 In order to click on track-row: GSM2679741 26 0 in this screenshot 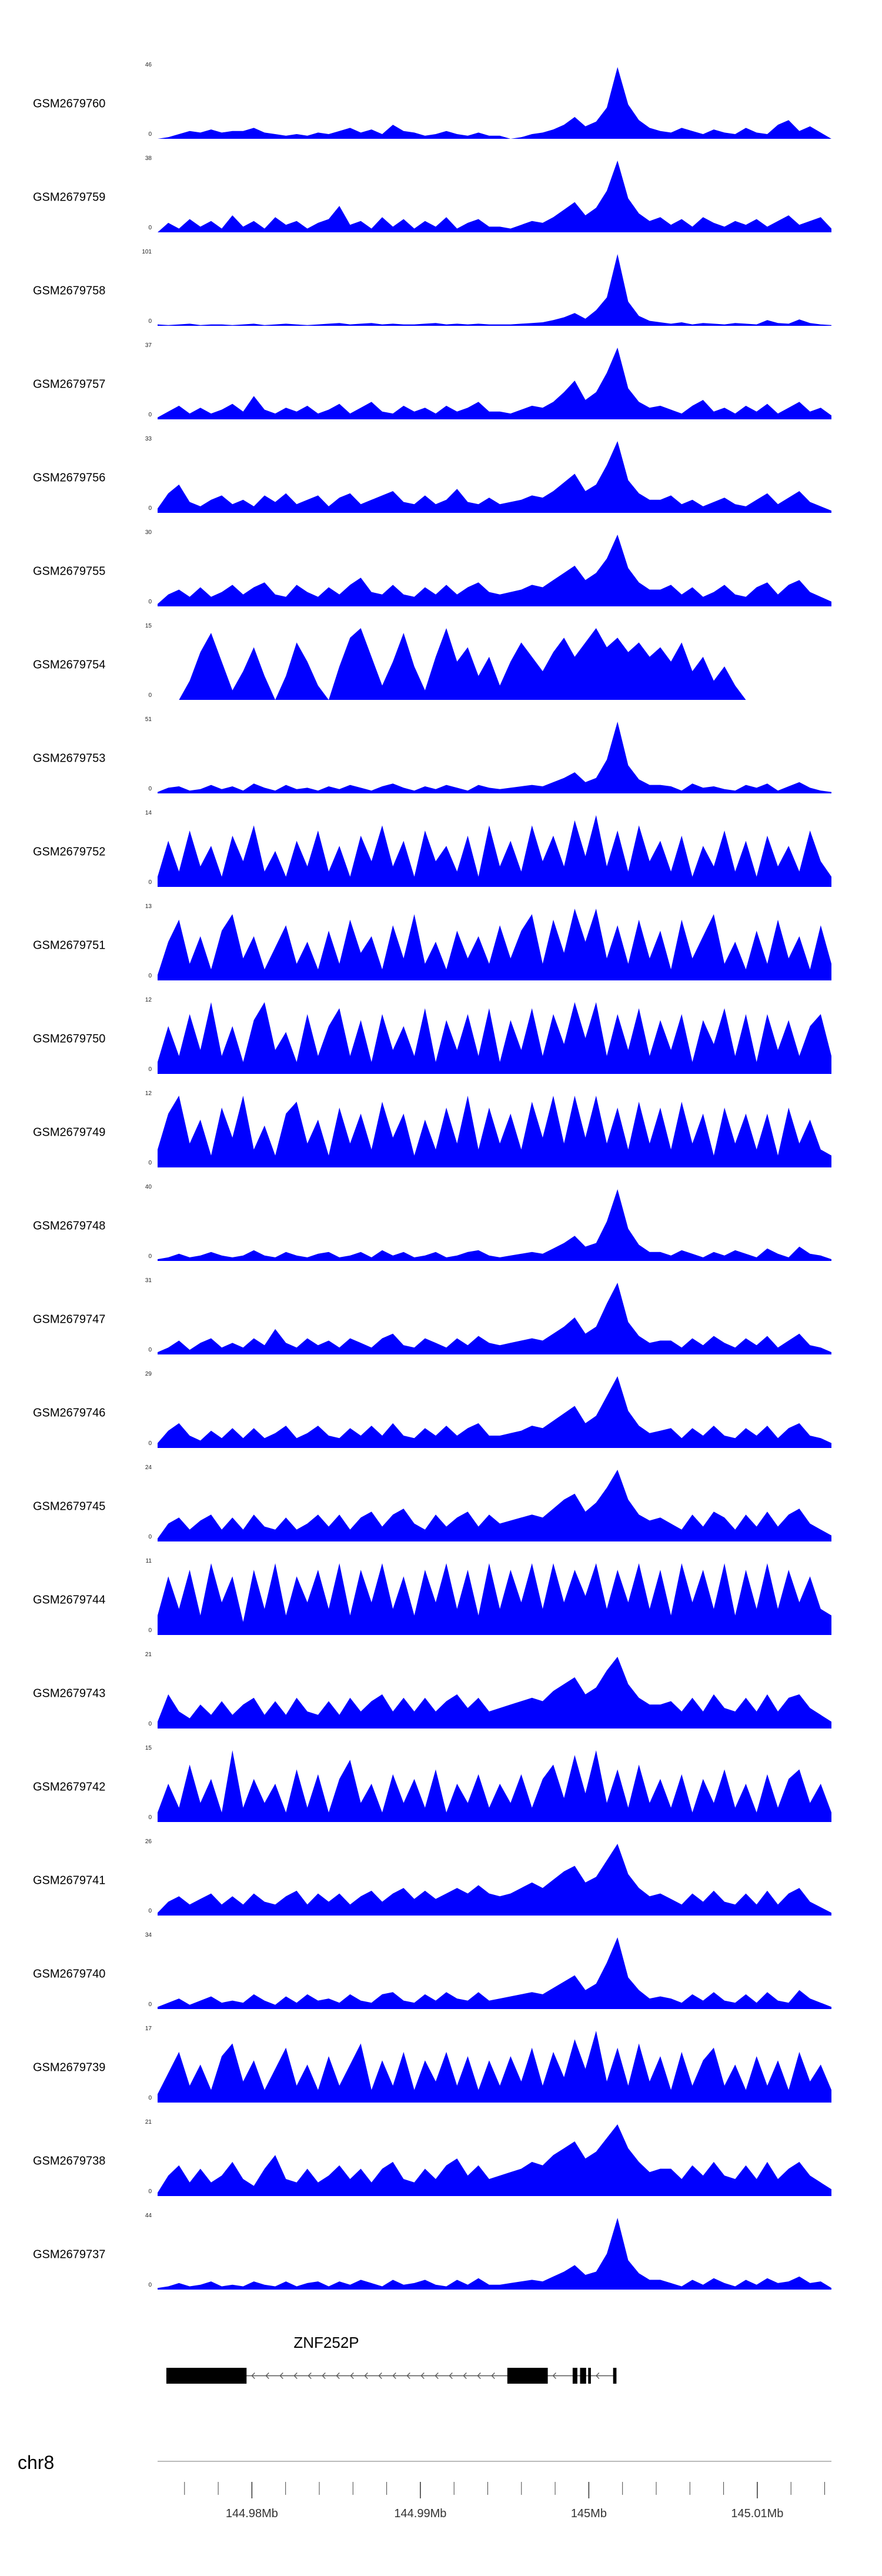, I will do `click(441, 1869)`.